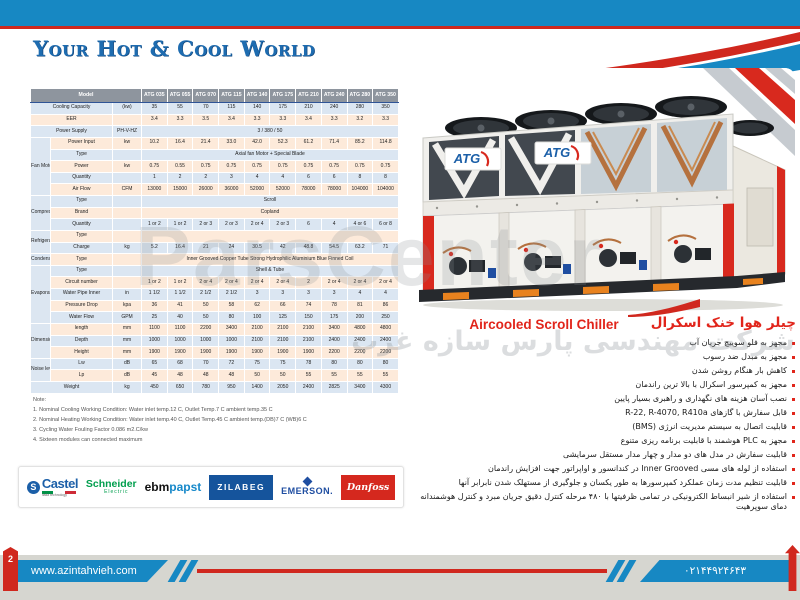 The image size is (800, 600). I want to click on row-label-cell: Charge, so click(81, 248).